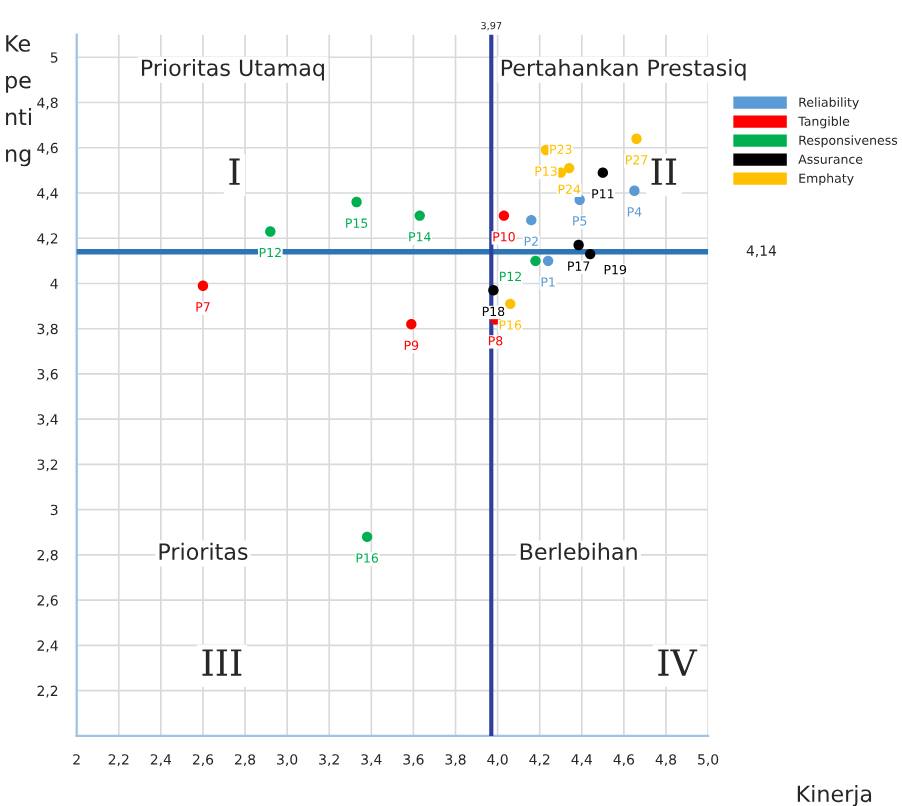 The image size is (902, 806). I want to click on annotation: Pertahankan Prestasiq, so click(623, 69).